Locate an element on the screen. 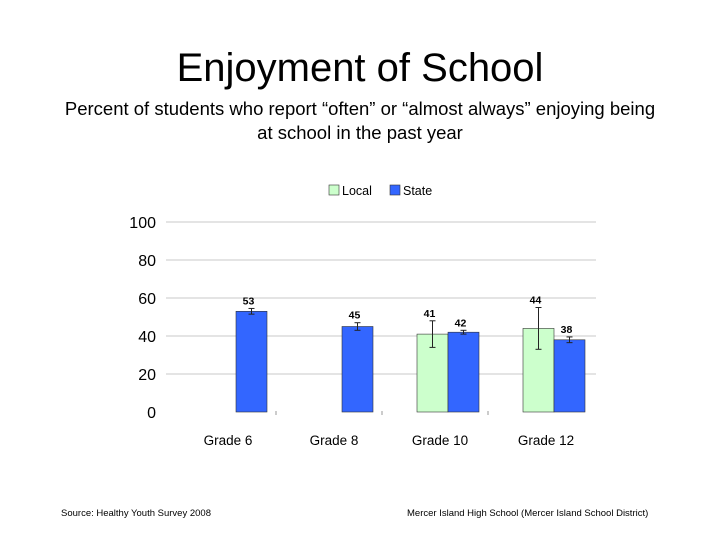 Image resolution: width=720 pixels, height=540 pixels. x-tick-label: Grade 12 is located at coordinates (546, 440).